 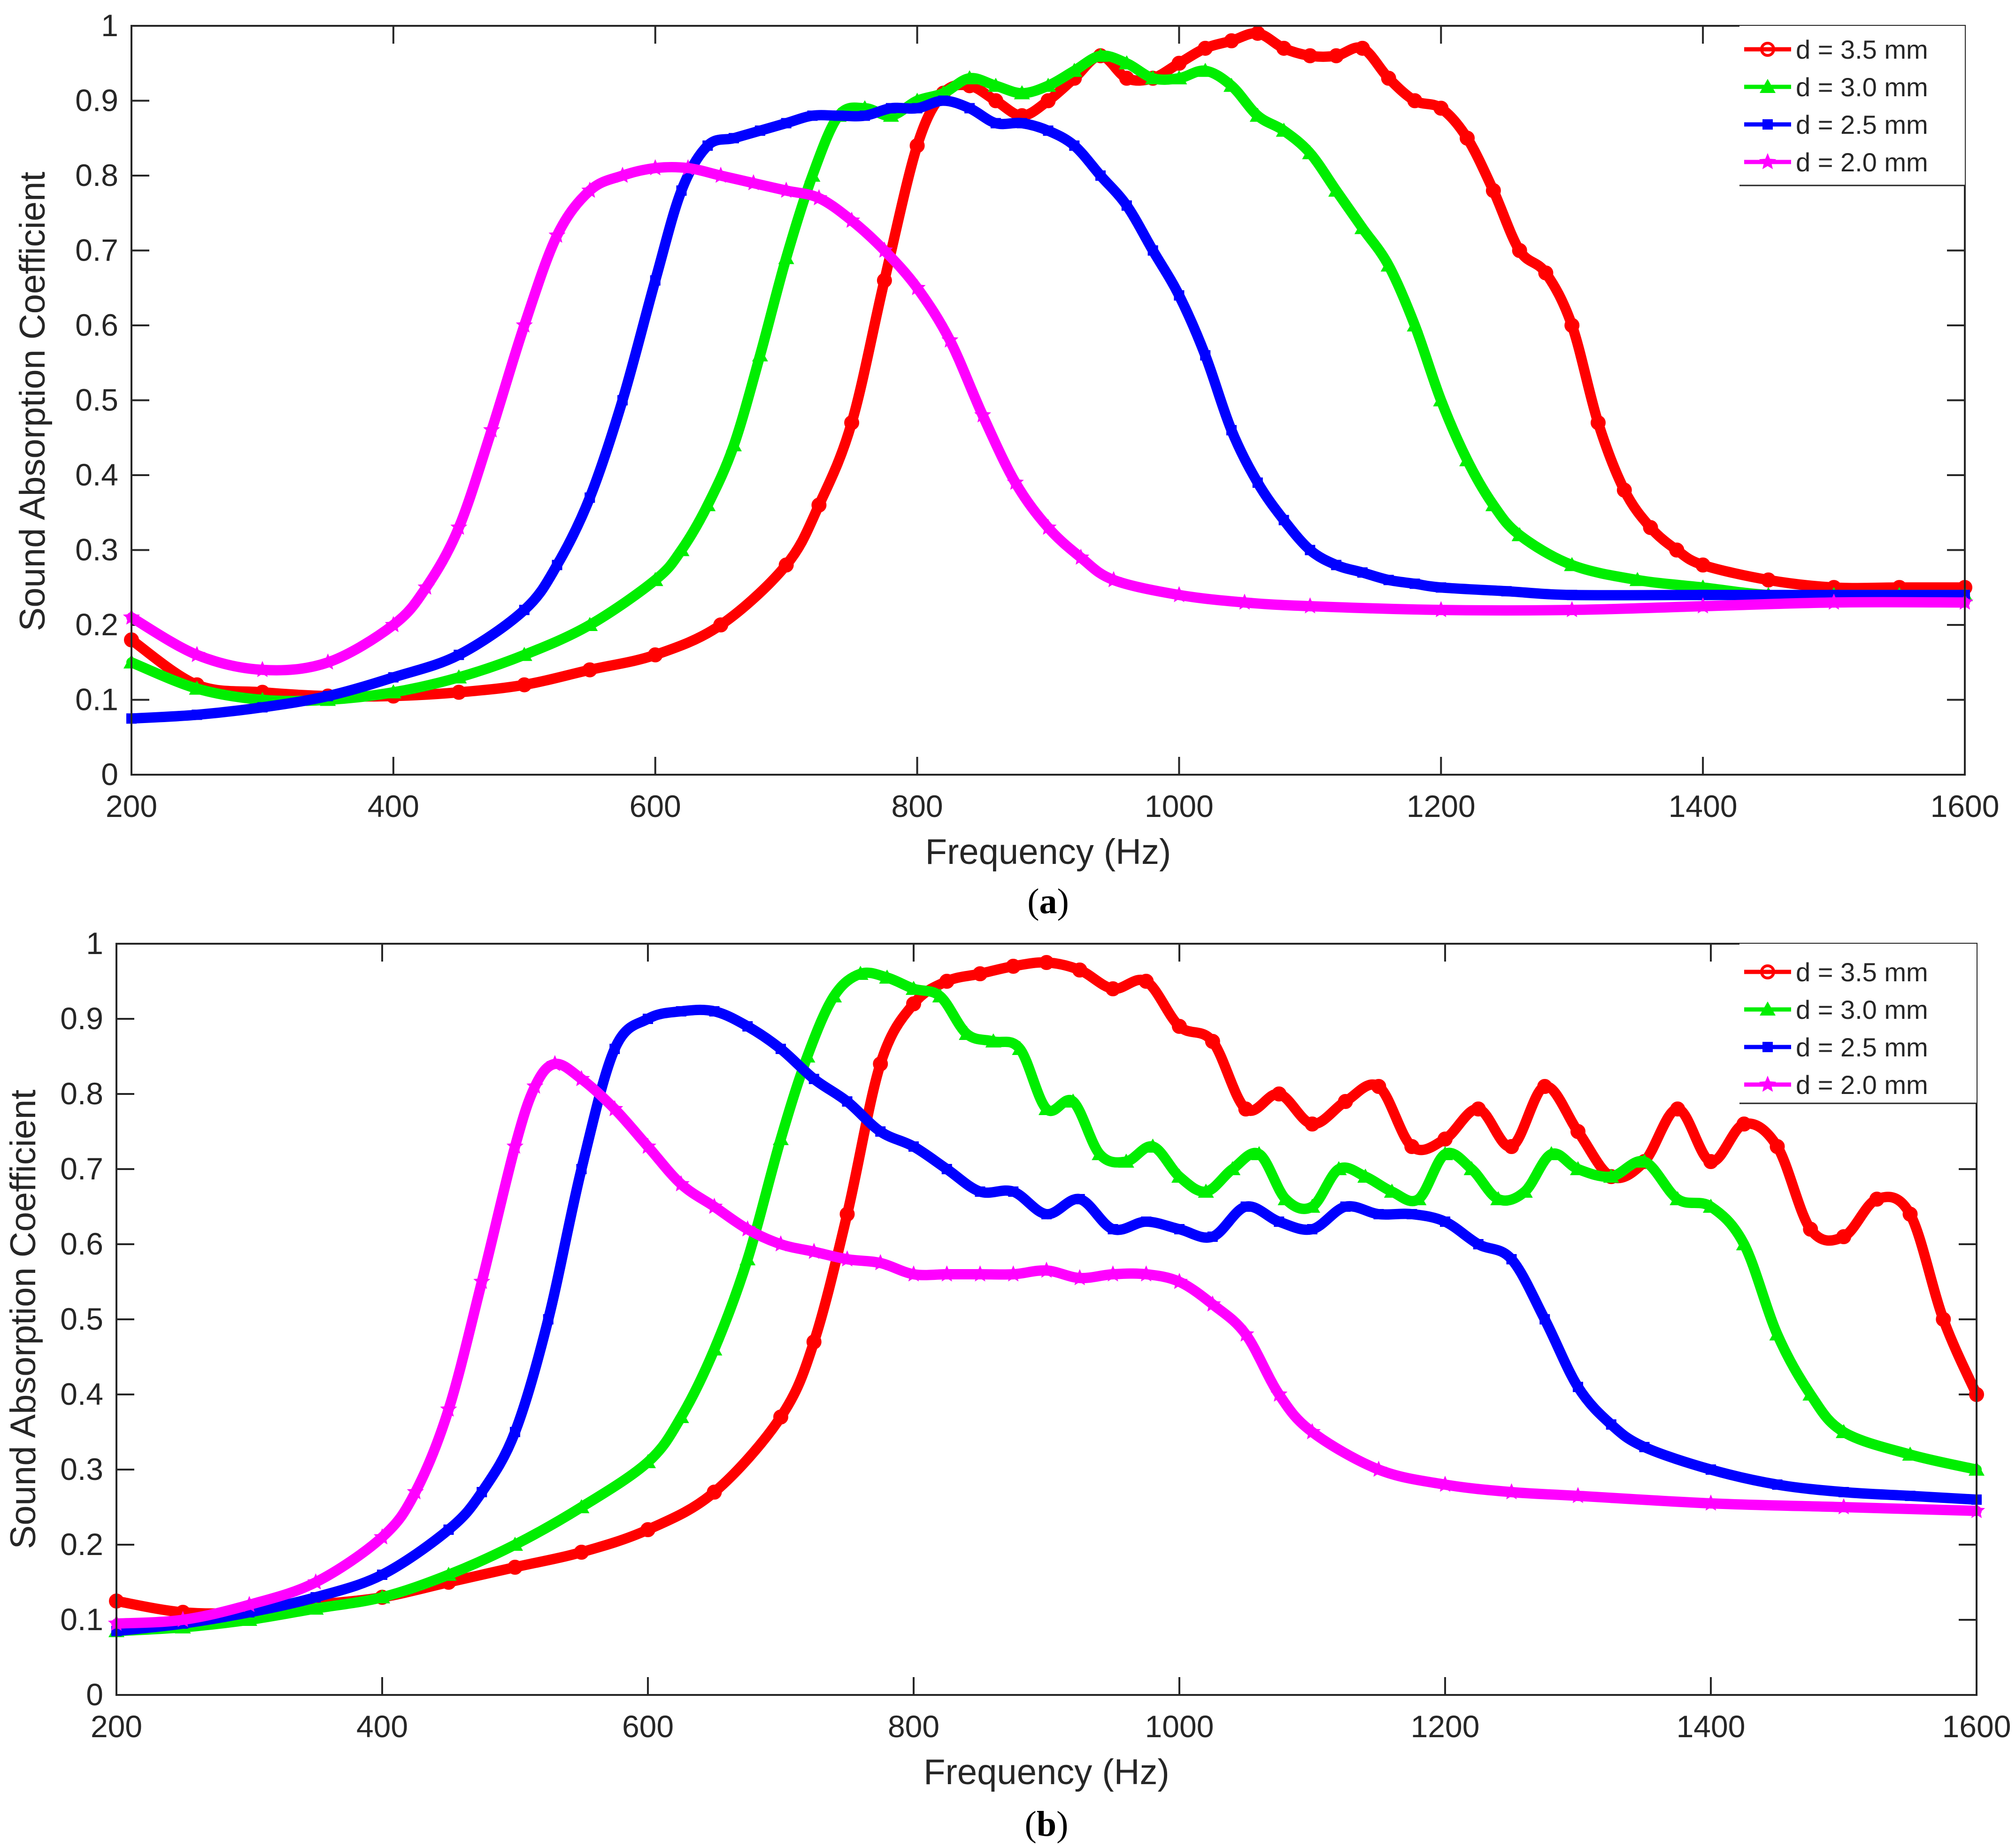 I want to click on panel-b-legend-entry-4: d = 2.0 mm, so click(x=1836, y=1085).